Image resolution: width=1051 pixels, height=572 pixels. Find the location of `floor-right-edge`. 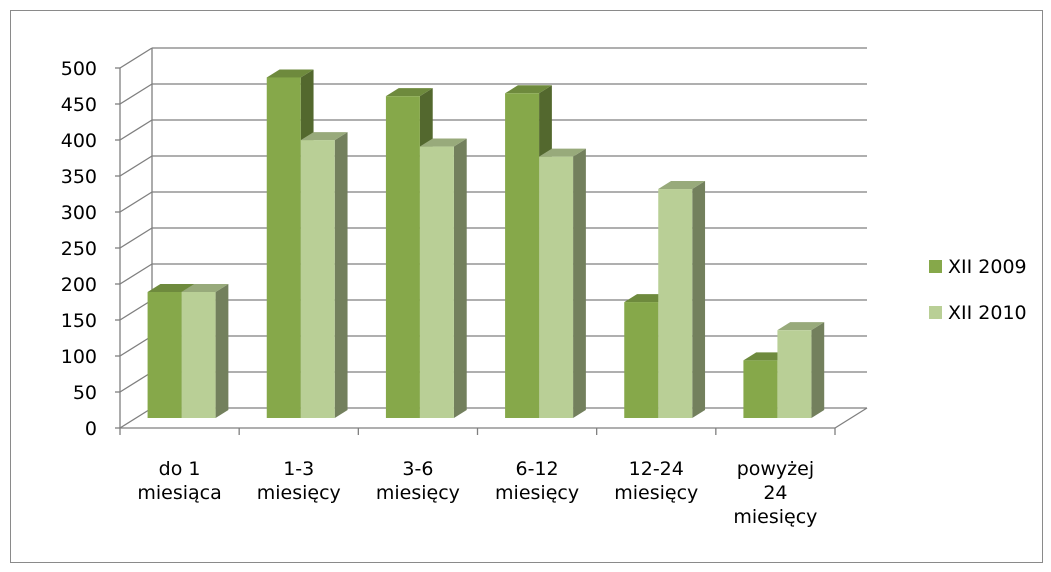

floor-right-edge is located at coordinates (851, 418).